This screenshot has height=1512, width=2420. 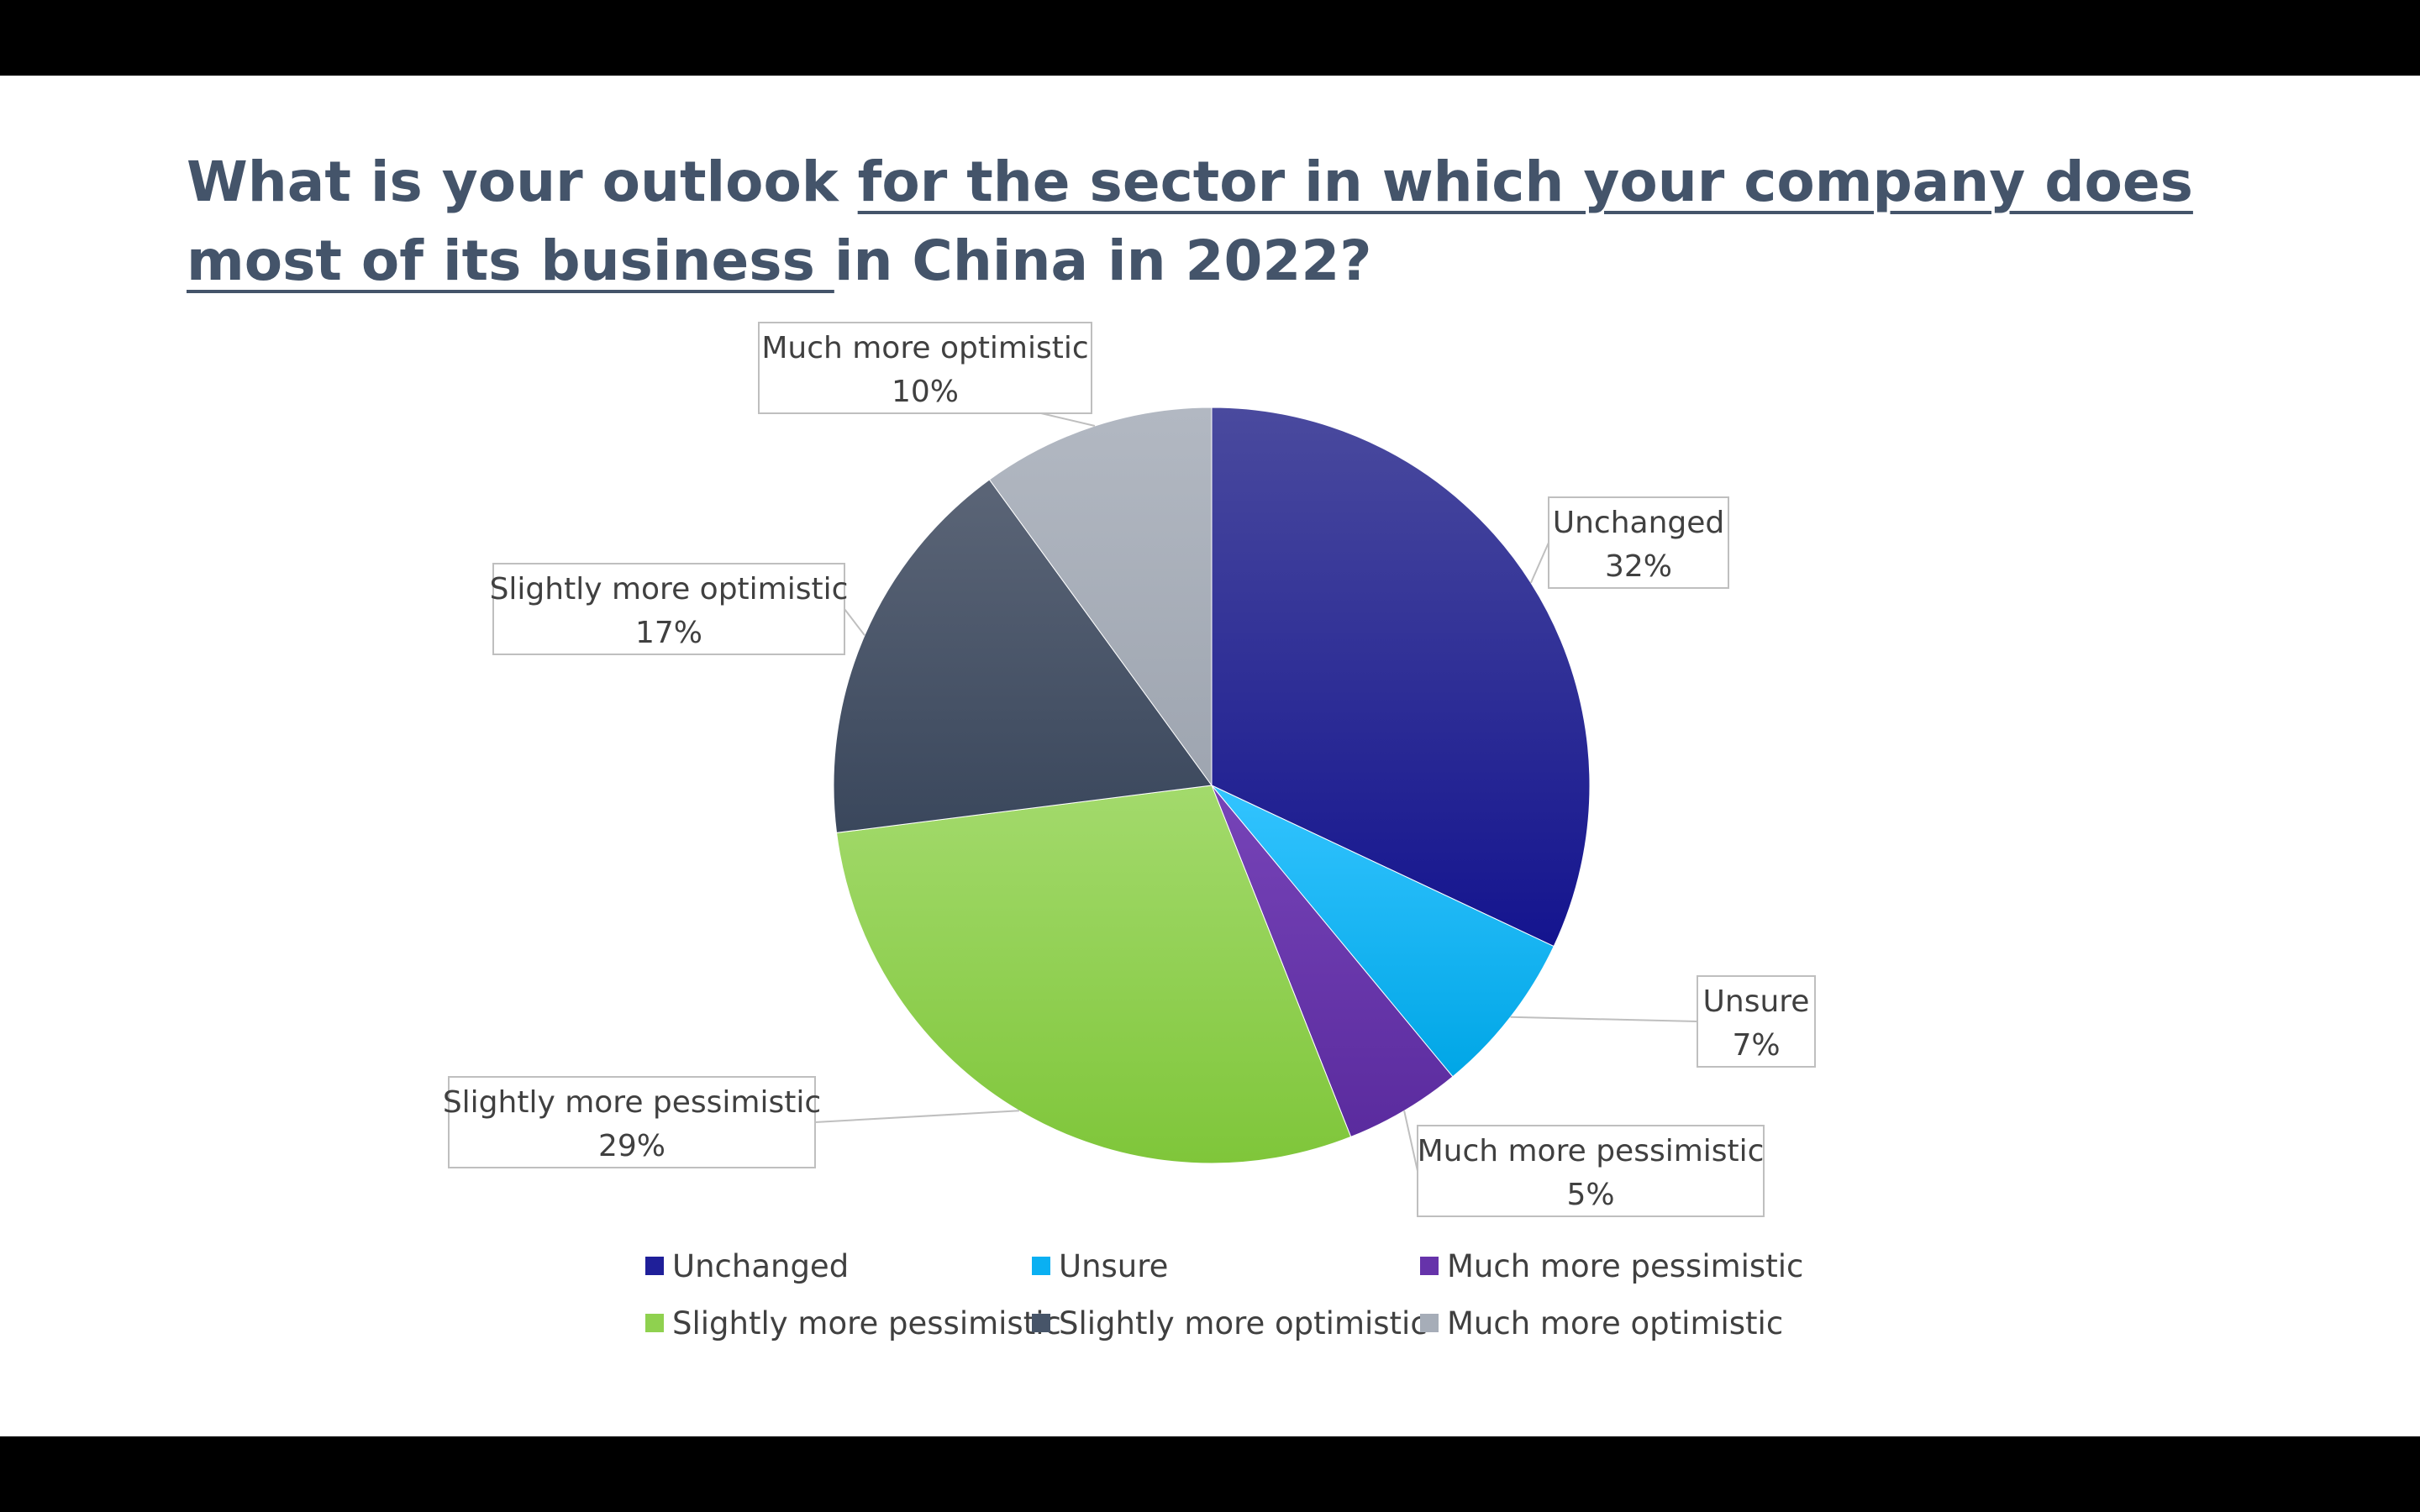 I want to click on pie-slice-slightly-more-pessimistic, so click(x=1093, y=974).